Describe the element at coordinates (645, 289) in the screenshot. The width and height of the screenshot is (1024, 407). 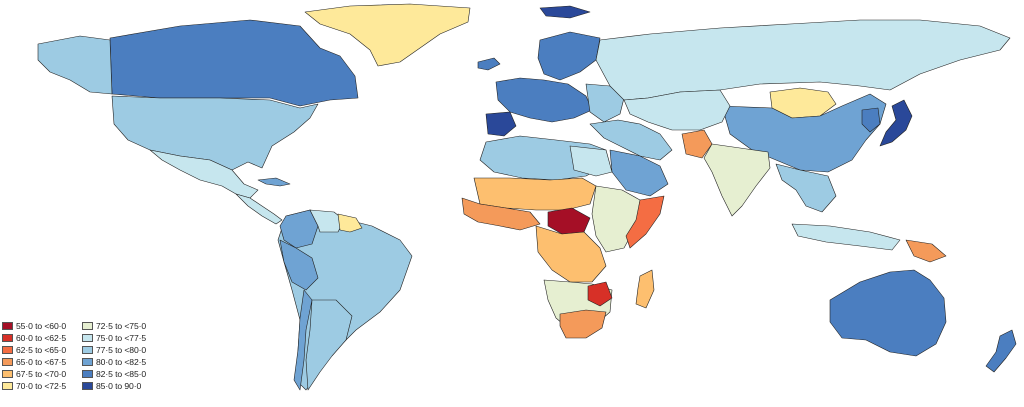
I see `region-madagascar` at that location.